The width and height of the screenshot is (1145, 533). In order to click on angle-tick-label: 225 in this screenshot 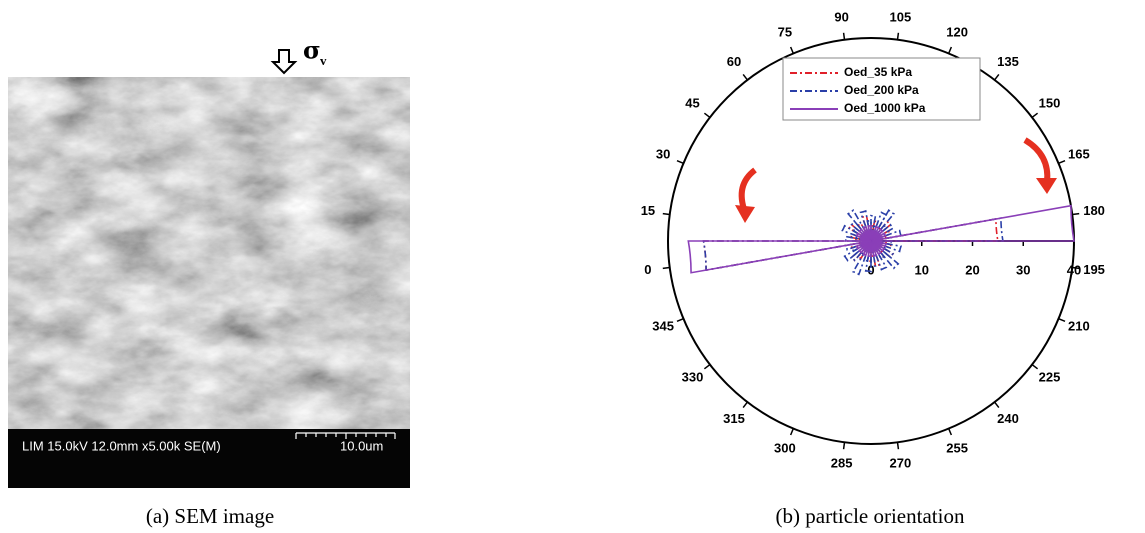, I will do `click(1050, 376)`.